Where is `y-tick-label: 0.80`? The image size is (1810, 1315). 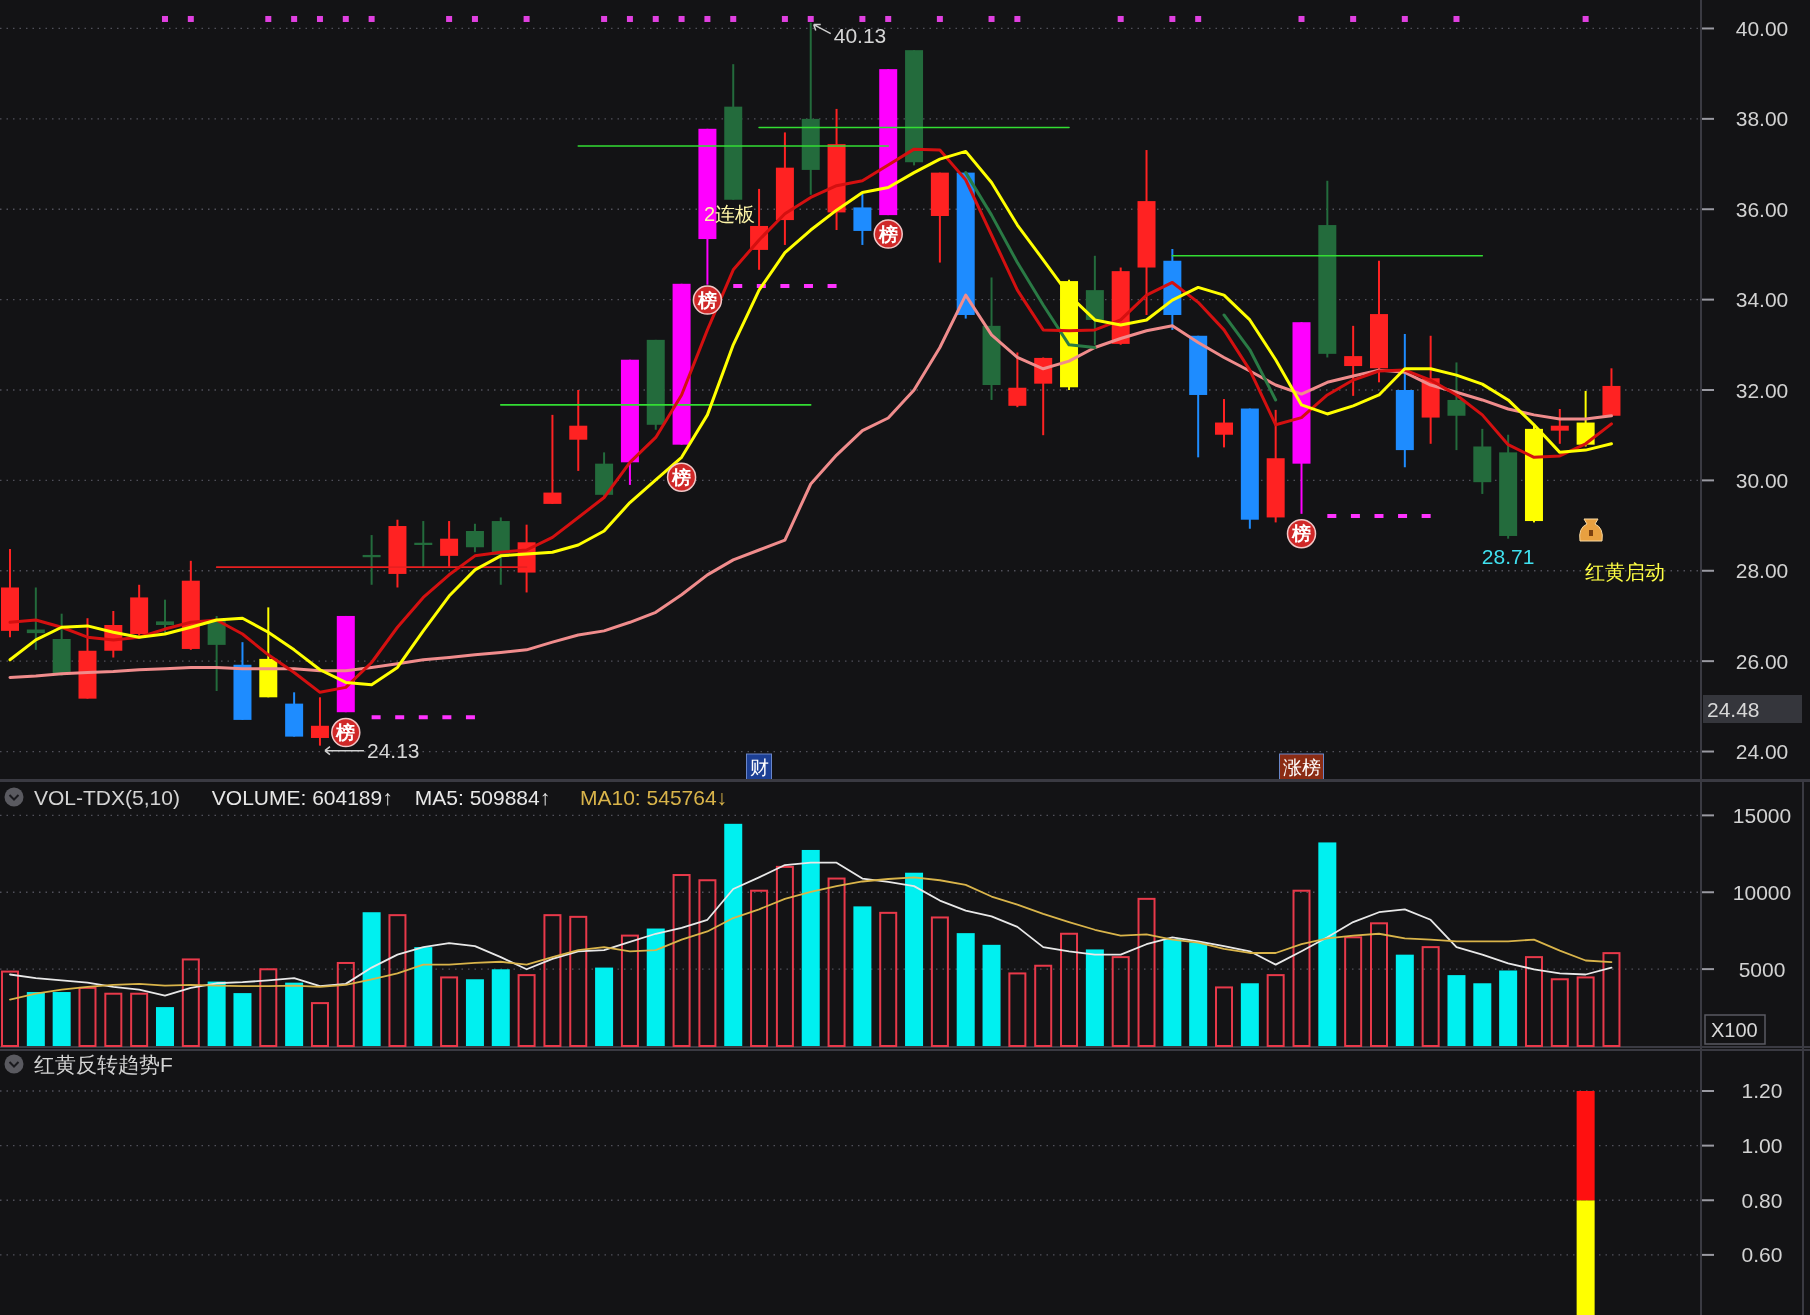
y-tick-label: 0.80 is located at coordinates (1762, 1200).